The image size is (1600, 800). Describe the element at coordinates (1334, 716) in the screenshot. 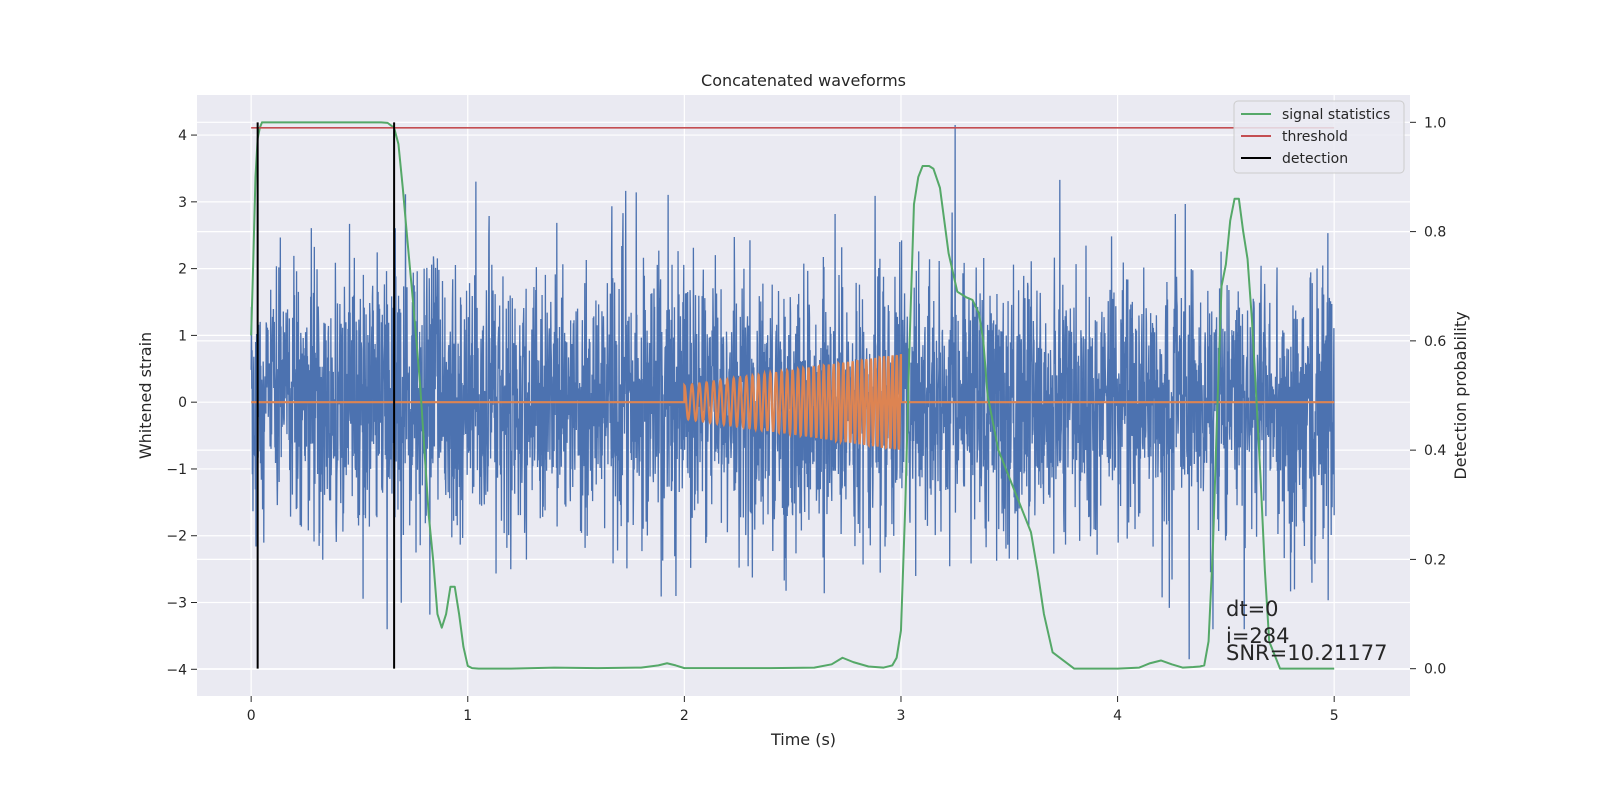

I see `x-tick-label: 5` at that location.